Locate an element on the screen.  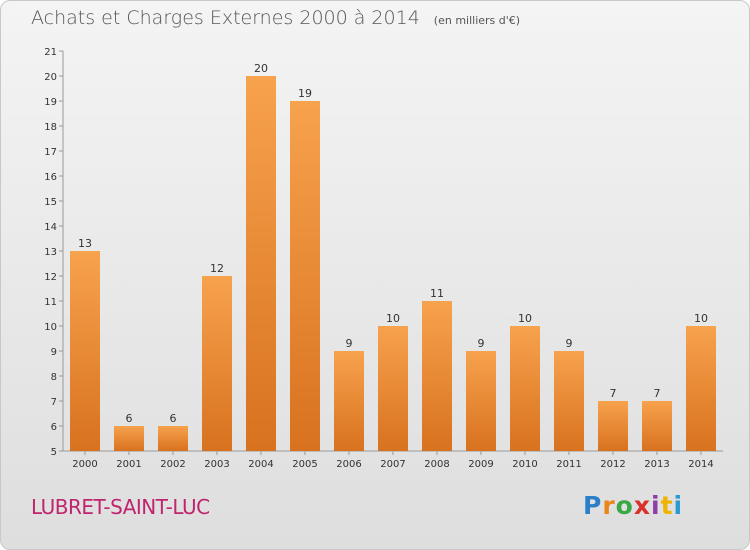
y-tick-label: 16 is located at coordinates (50, 177).